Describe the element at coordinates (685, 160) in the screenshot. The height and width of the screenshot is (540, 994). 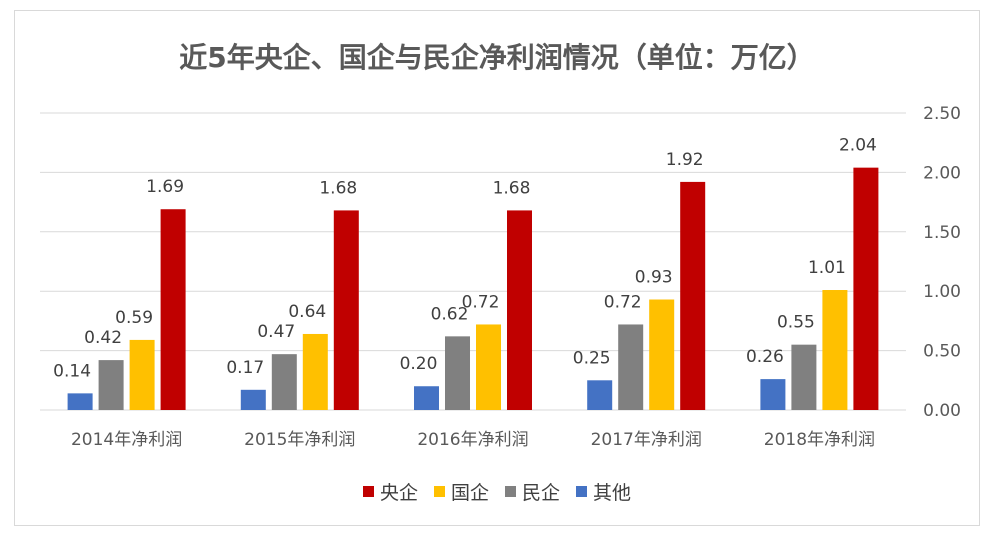
I see `data-label: 1.92` at that location.